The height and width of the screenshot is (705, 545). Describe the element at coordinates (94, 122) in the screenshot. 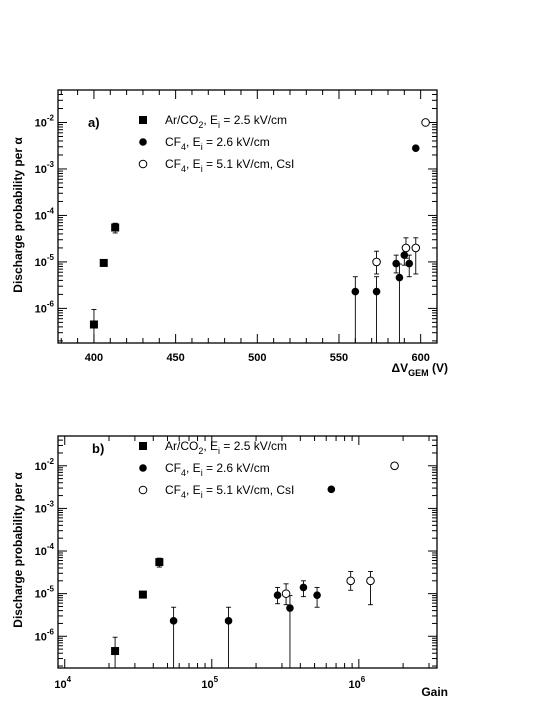

I see `panel-label: a)` at that location.